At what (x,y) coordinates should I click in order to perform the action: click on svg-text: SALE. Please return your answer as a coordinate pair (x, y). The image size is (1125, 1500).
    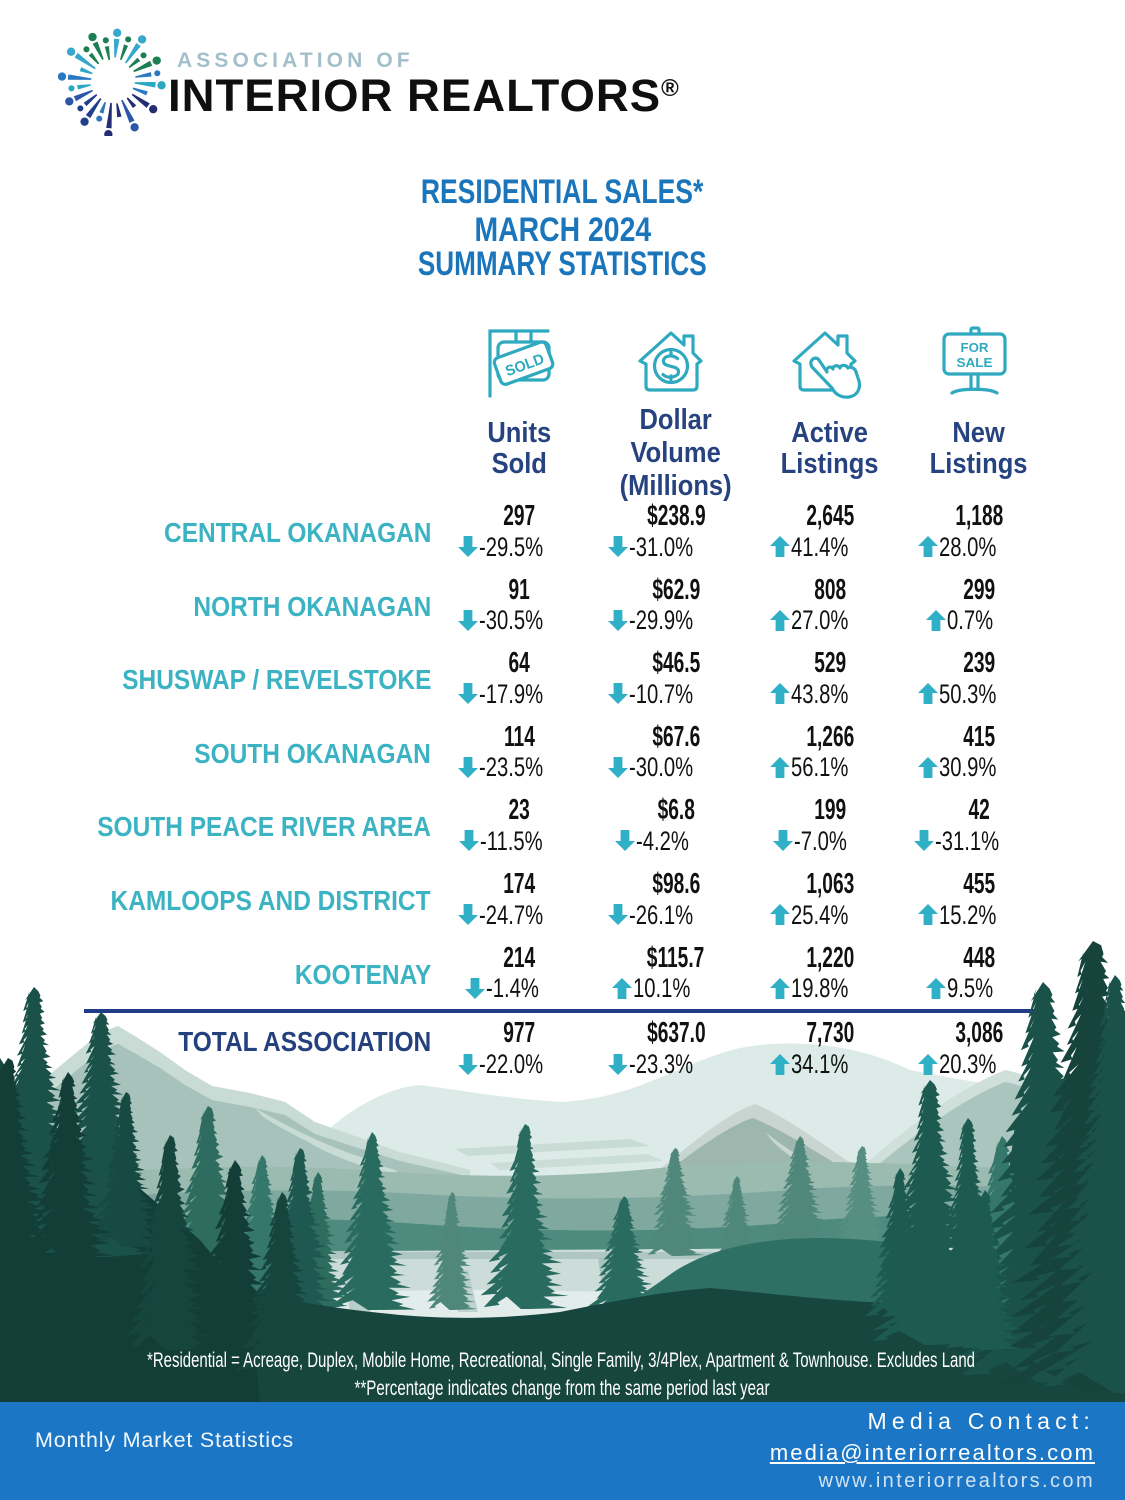
    Looking at the image, I should click on (975, 362).